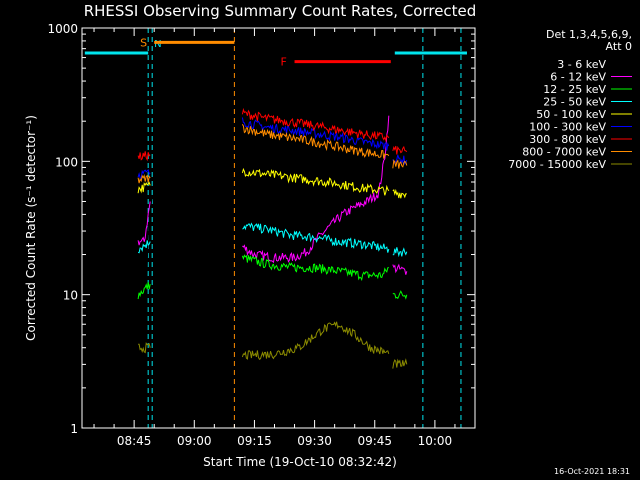 This screenshot has width=640, height=480. Describe the element at coordinates (589, 34) in the screenshot. I see `legend-header-line-1: Det 1,3,4,5,6,9,` at that location.